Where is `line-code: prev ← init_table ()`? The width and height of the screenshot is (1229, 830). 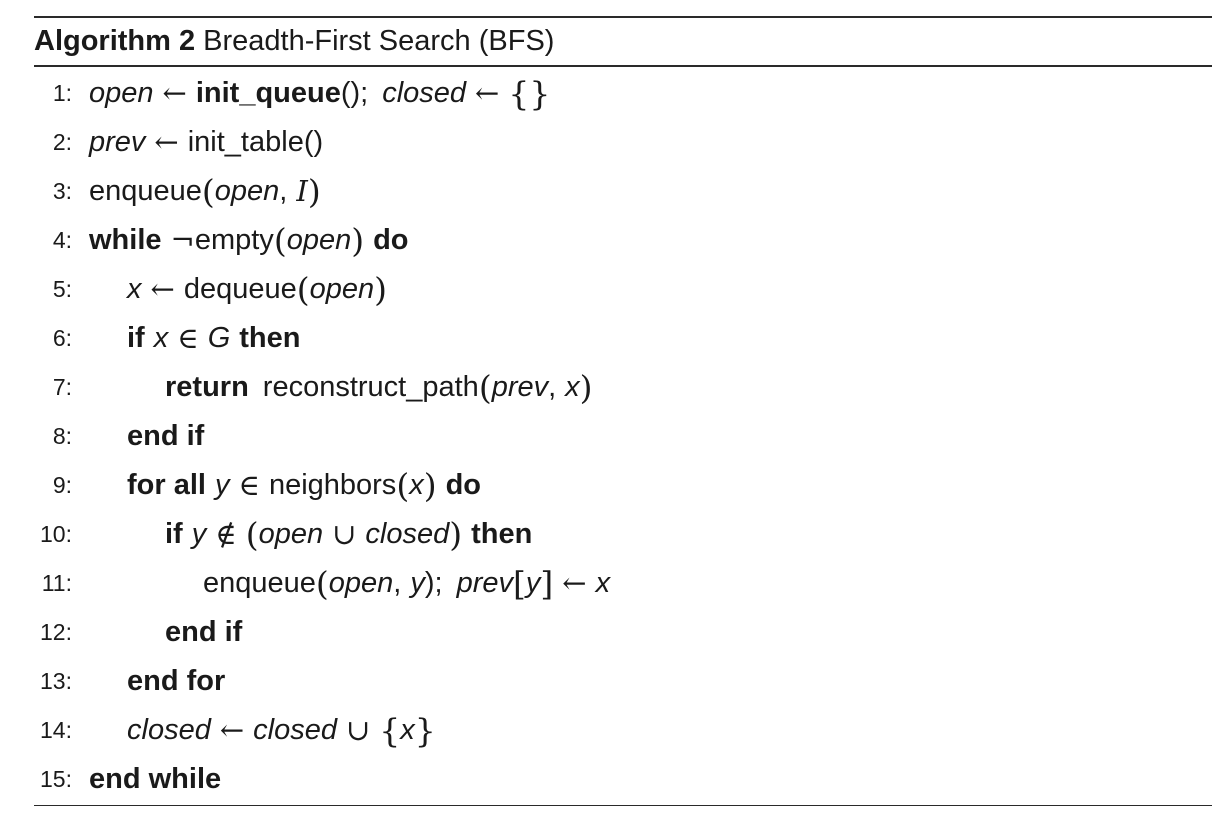
line-code: prev ← init_table () is located at coordinates (197, 142).